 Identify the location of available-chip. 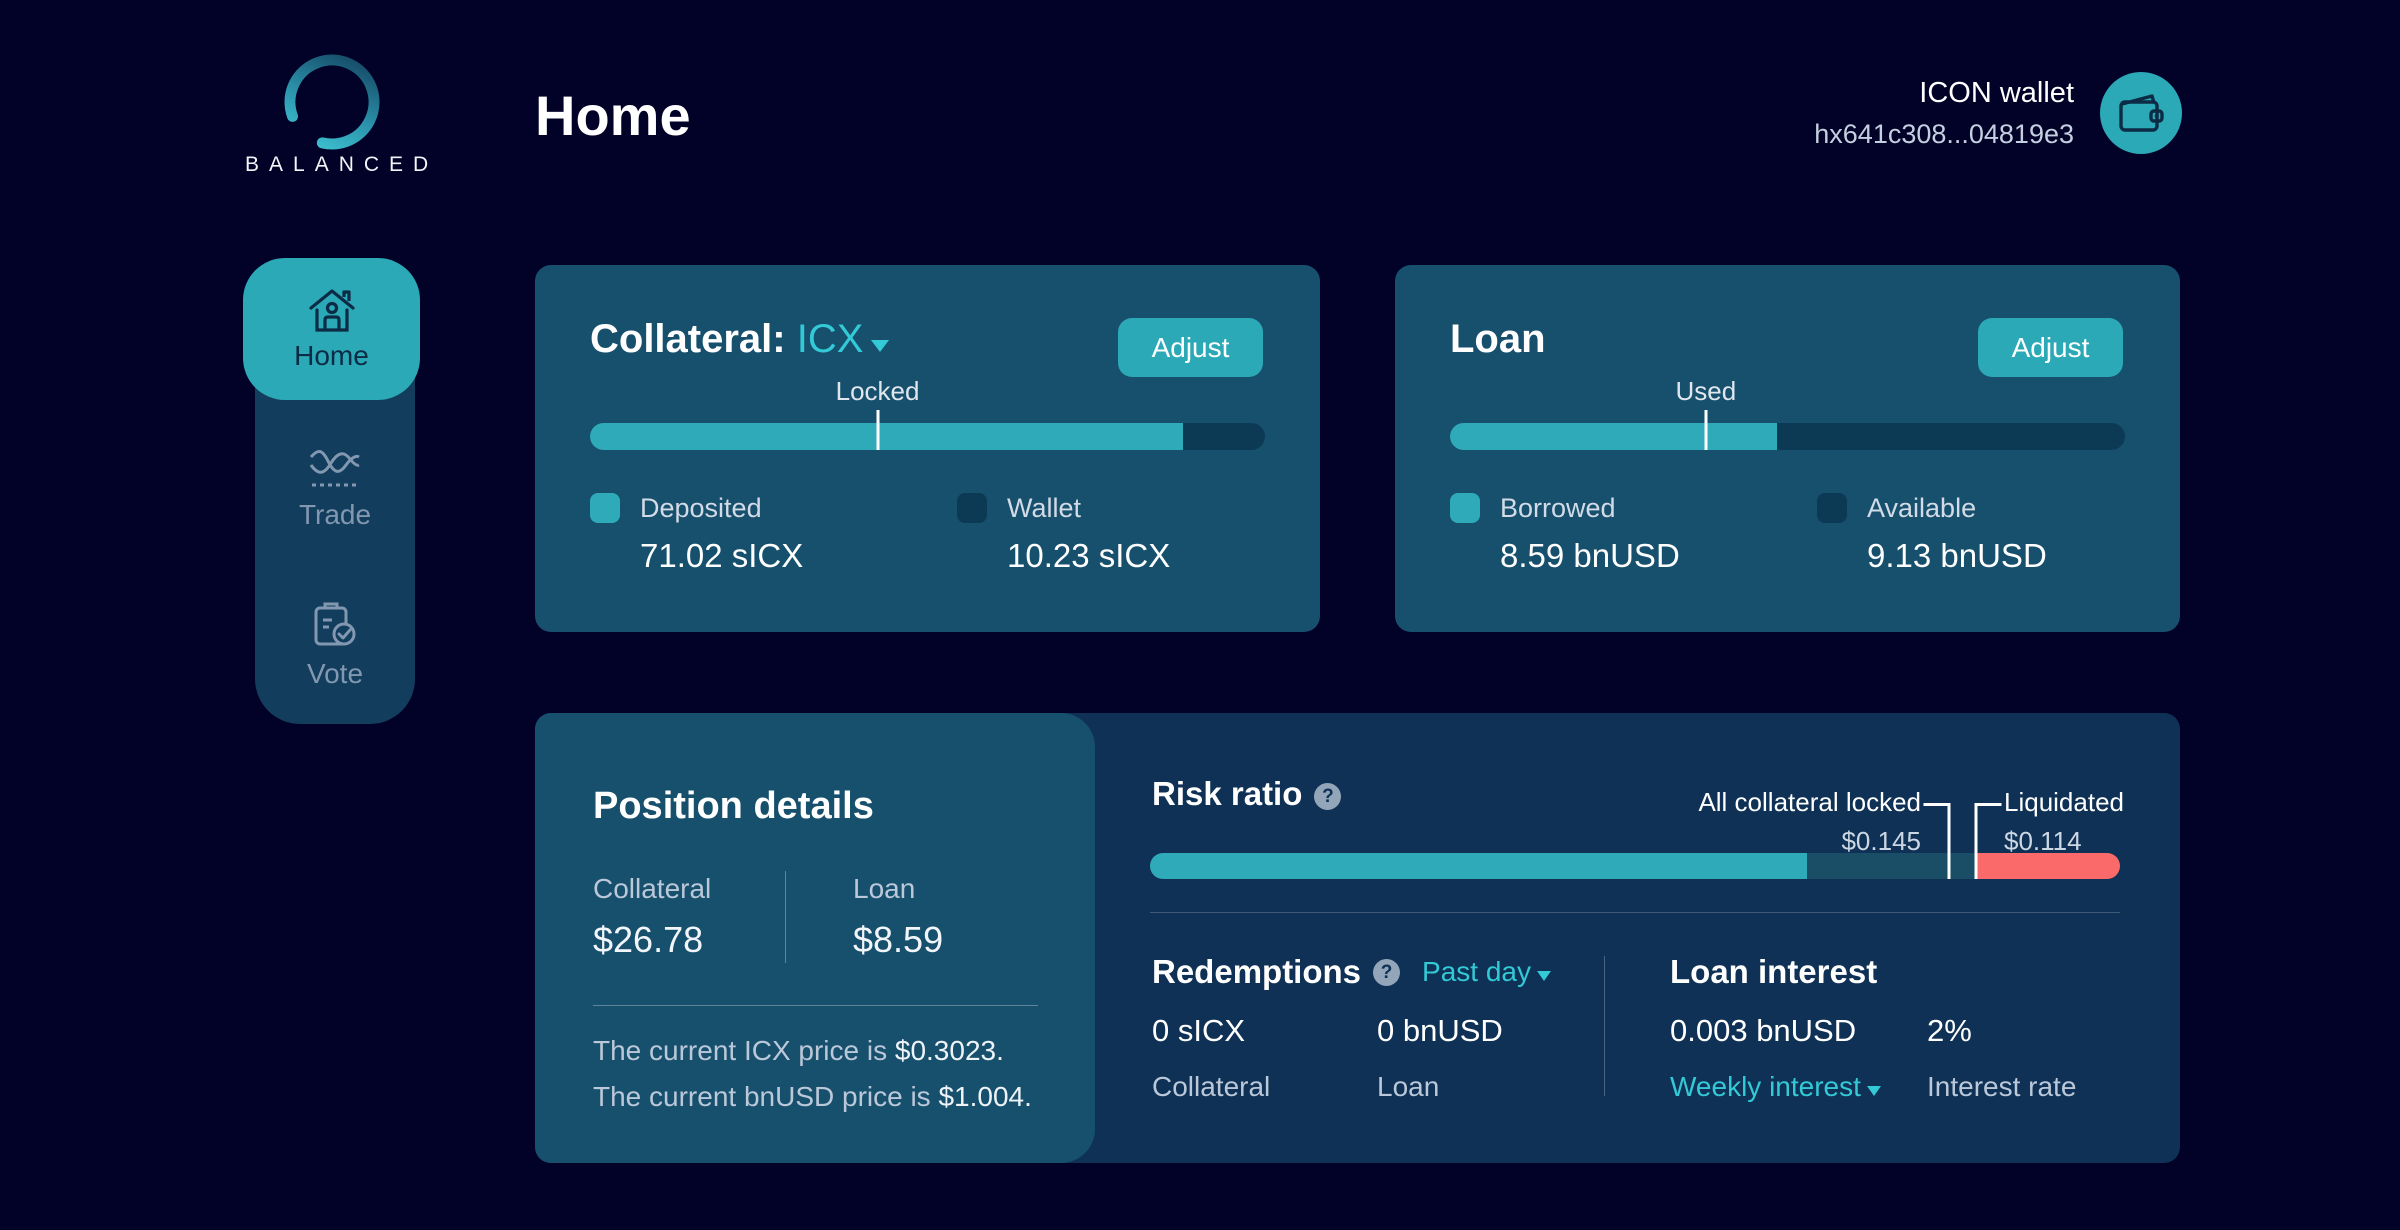
(1832, 508).